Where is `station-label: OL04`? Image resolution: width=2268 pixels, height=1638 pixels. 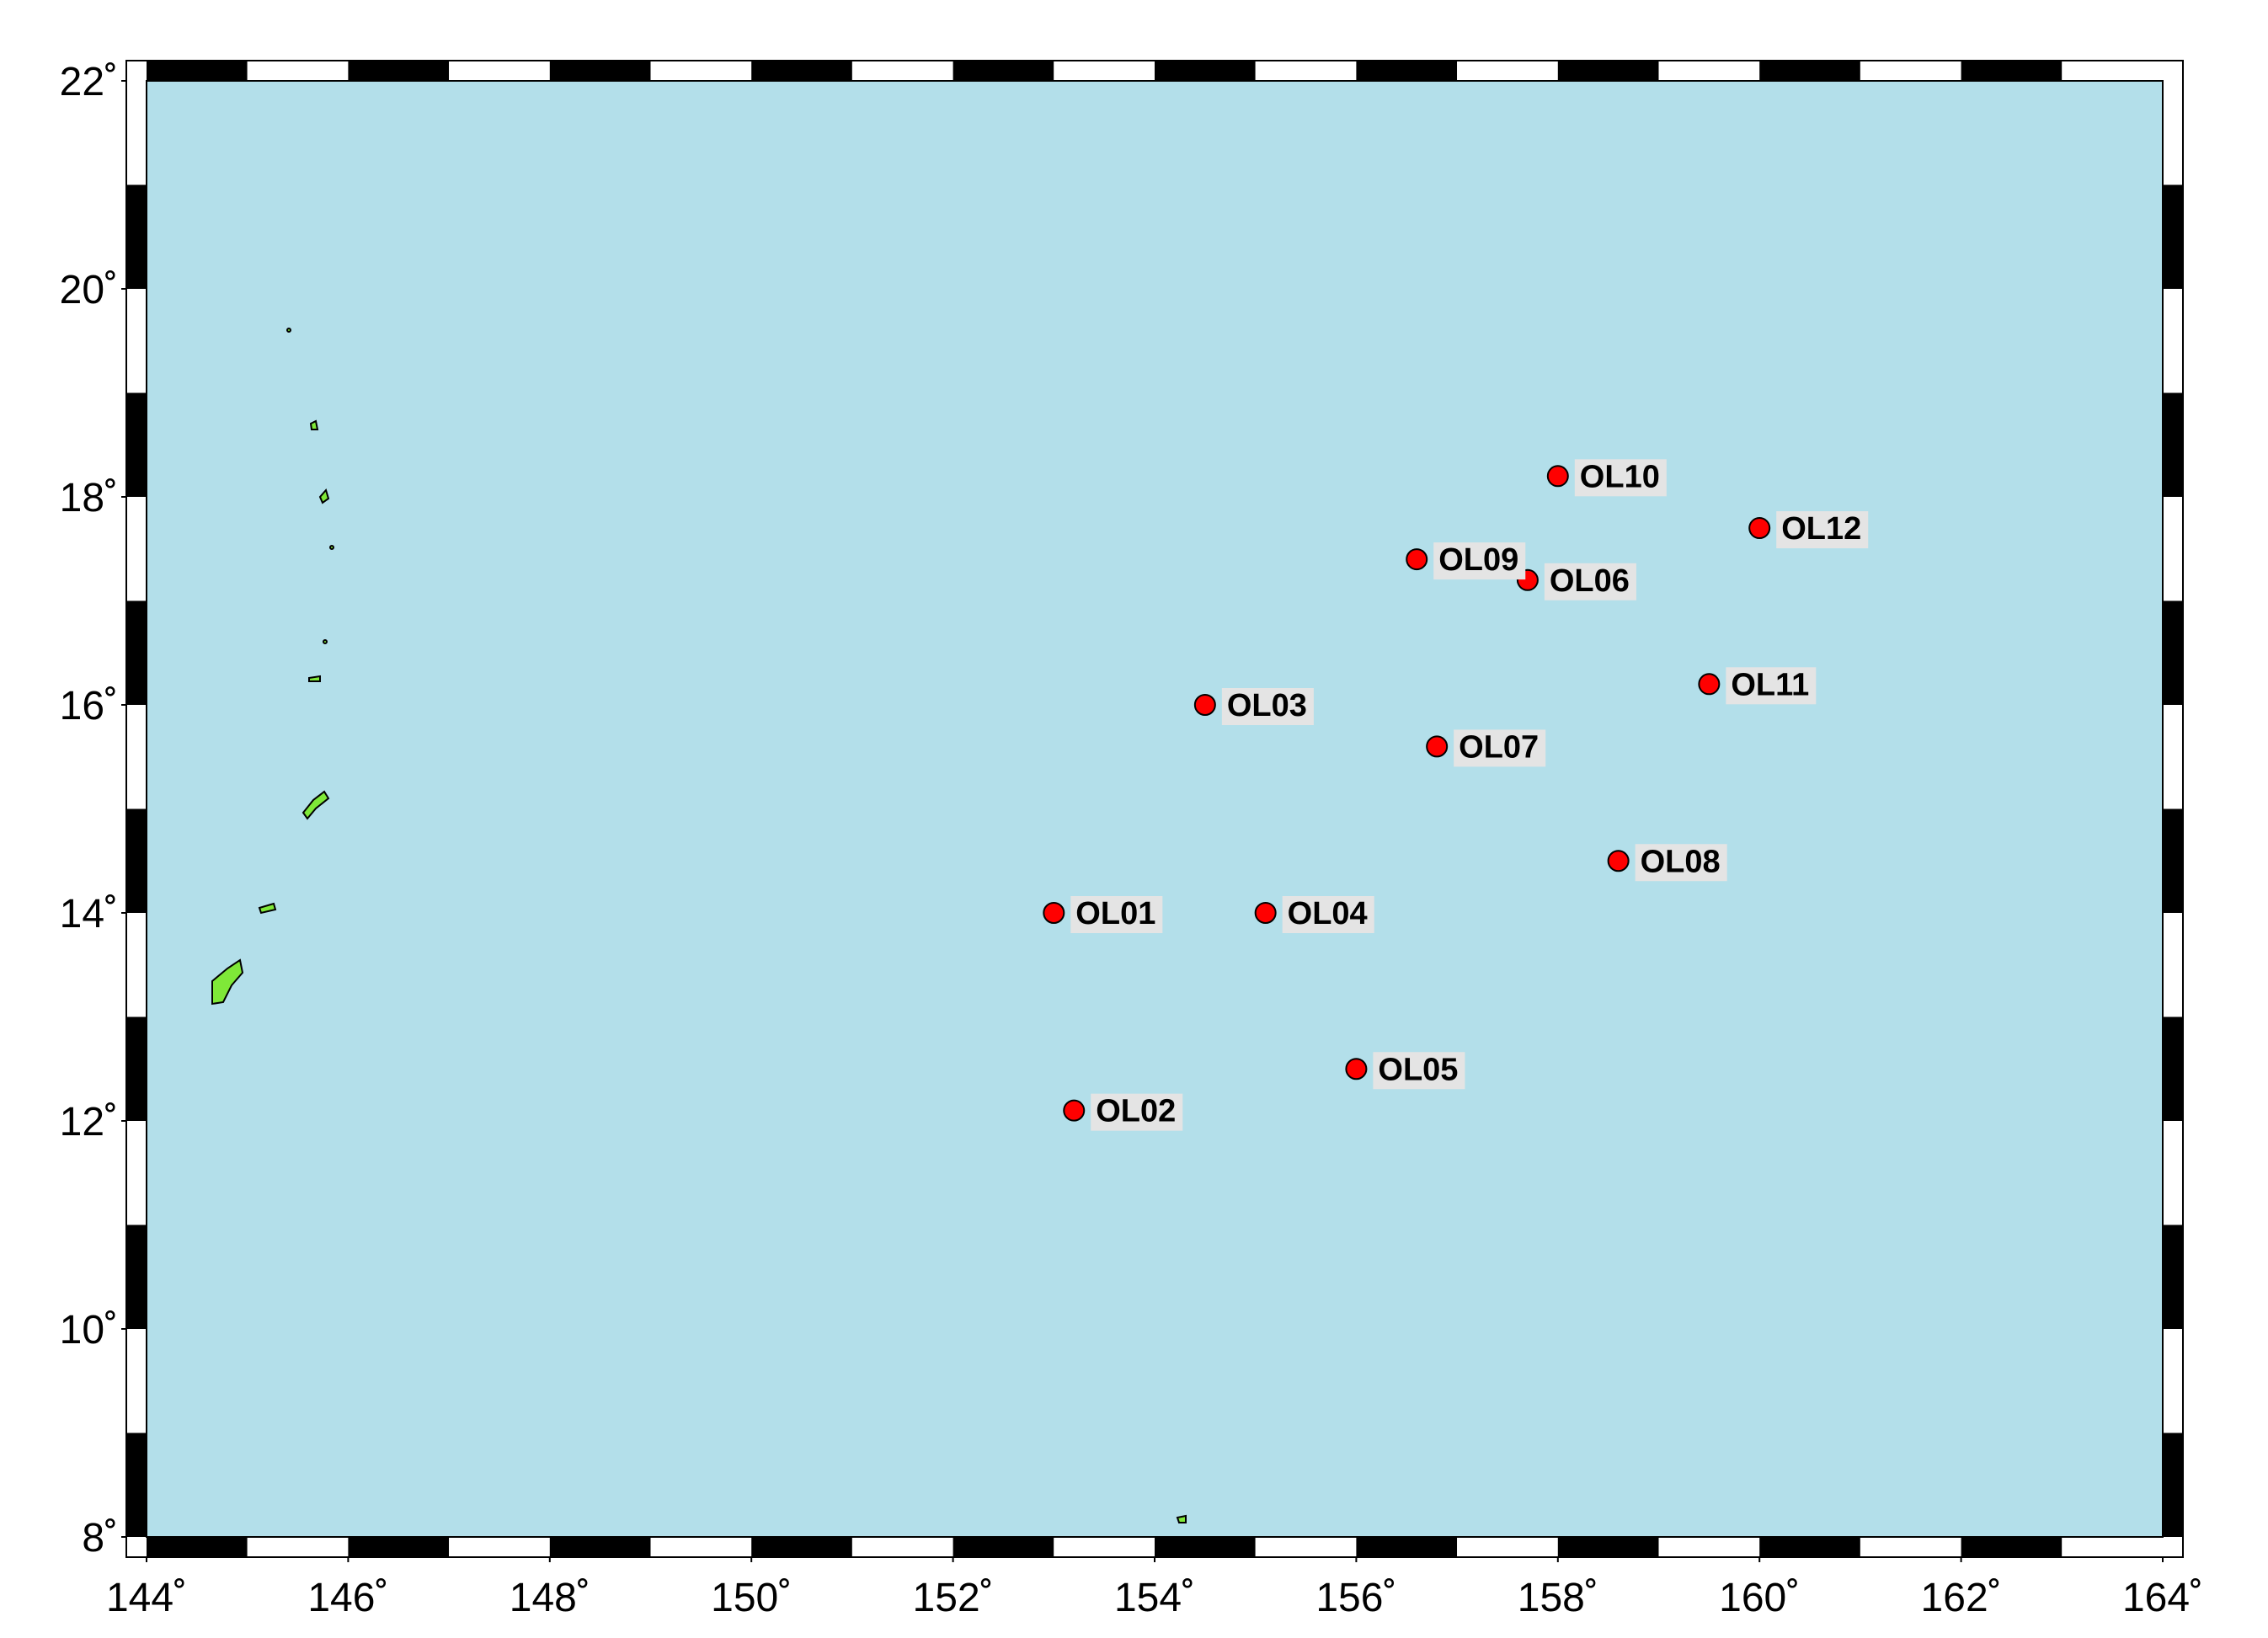
station-label: OL04 is located at coordinates (1328, 913).